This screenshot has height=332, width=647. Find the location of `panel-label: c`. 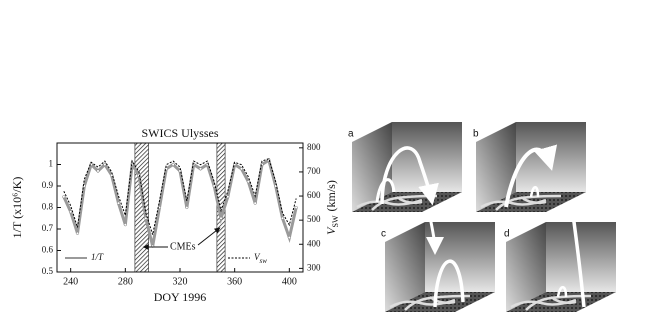

panel-label: c is located at coordinates (383, 234).